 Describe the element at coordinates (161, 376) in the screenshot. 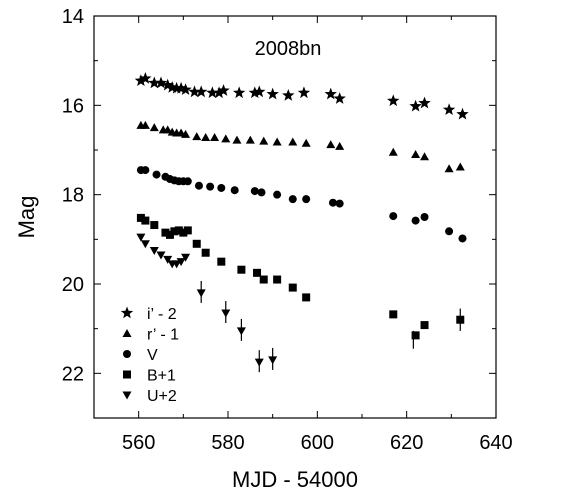

I see `legend-label: B+1` at that location.